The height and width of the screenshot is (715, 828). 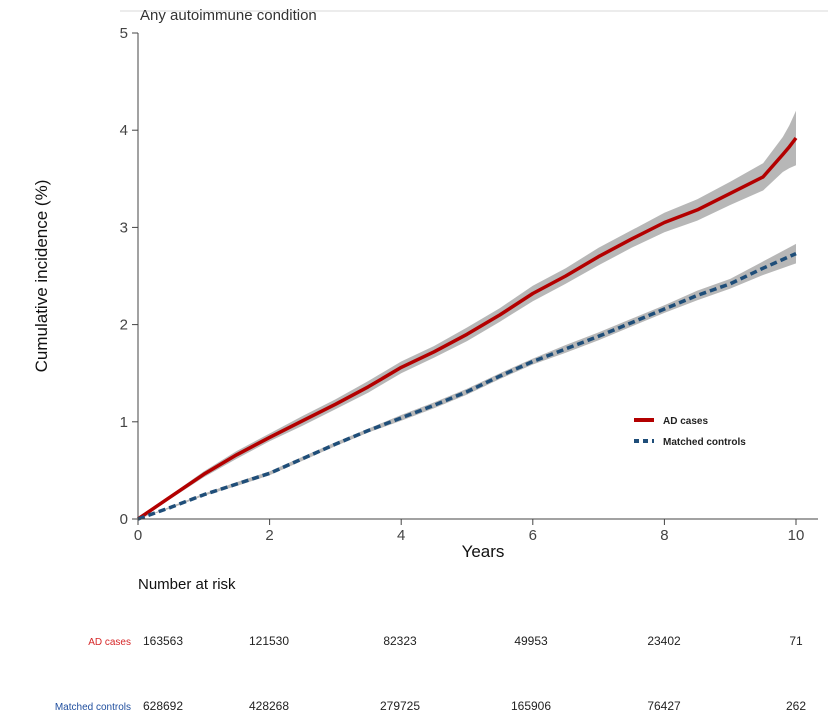 I want to click on y-tick-label: 3, so click(x=124, y=227).